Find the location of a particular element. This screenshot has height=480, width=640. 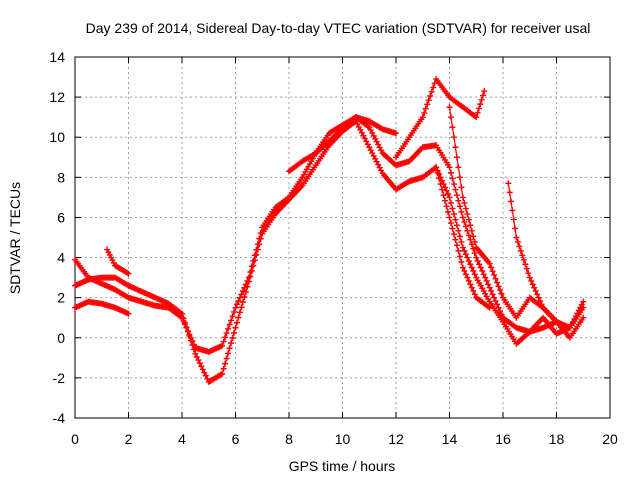

series-track-h is located at coordinates (102, 307).